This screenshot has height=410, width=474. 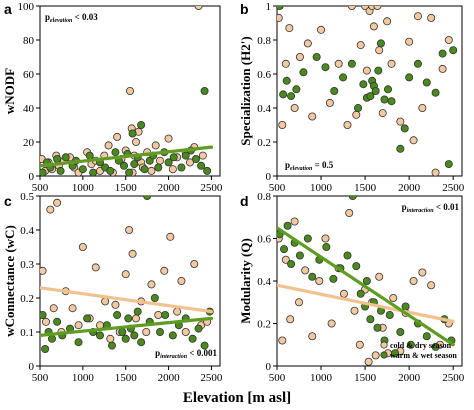 I want to click on y-axis-label: wConnectance (wC), so click(x=9, y=281).